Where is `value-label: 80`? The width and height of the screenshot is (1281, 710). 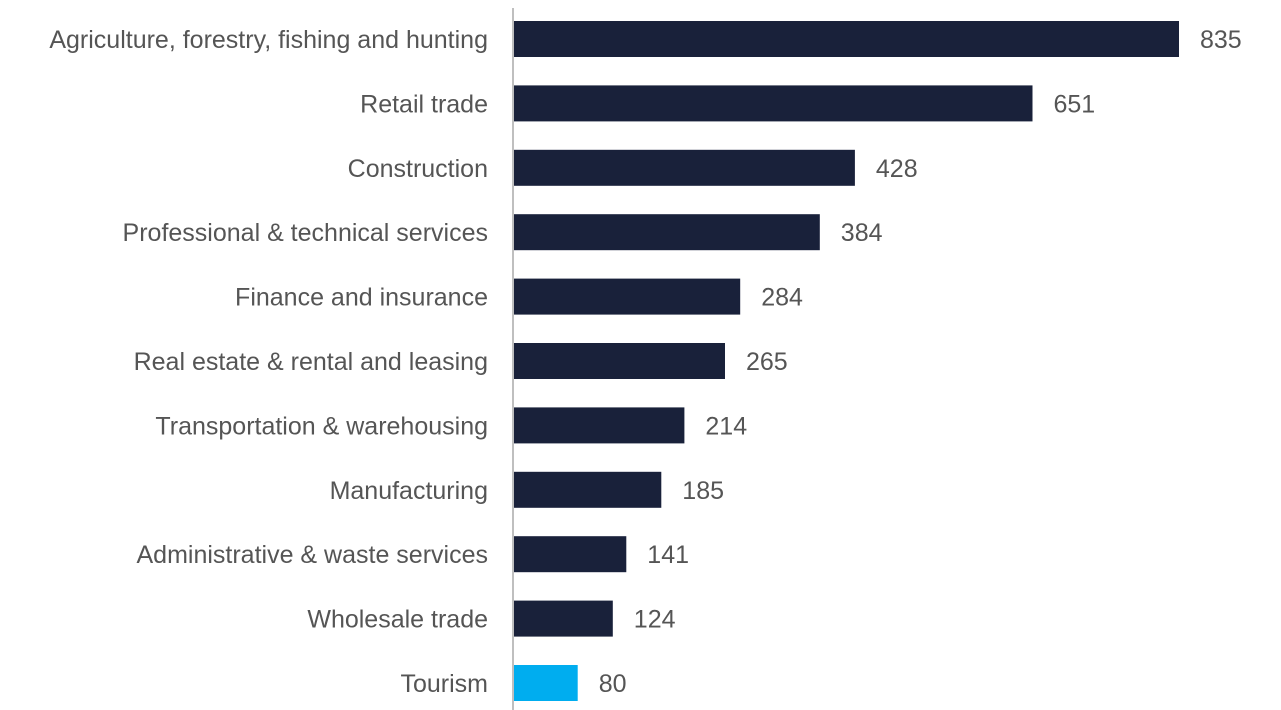
value-label: 80 is located at coordinates (613, 684).